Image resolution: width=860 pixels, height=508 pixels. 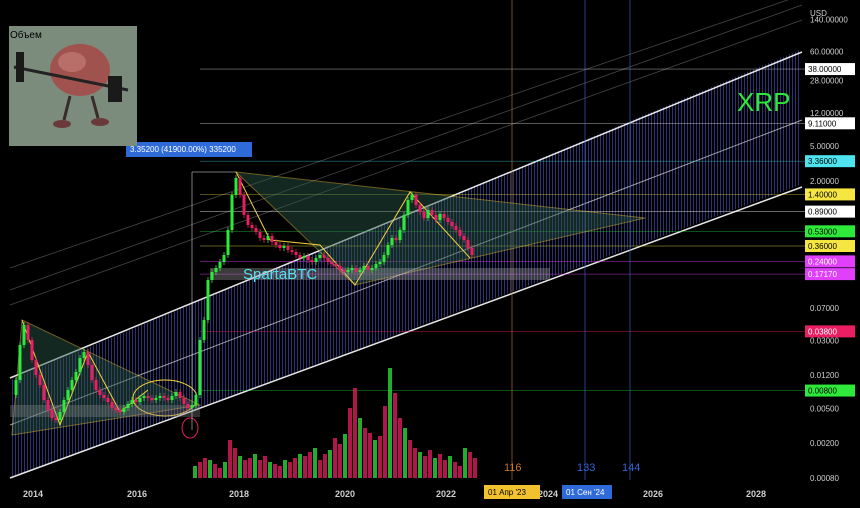 I want to click on measure-label: 3.35200 (41900.00%) 335200, so click(x=183, y=149).